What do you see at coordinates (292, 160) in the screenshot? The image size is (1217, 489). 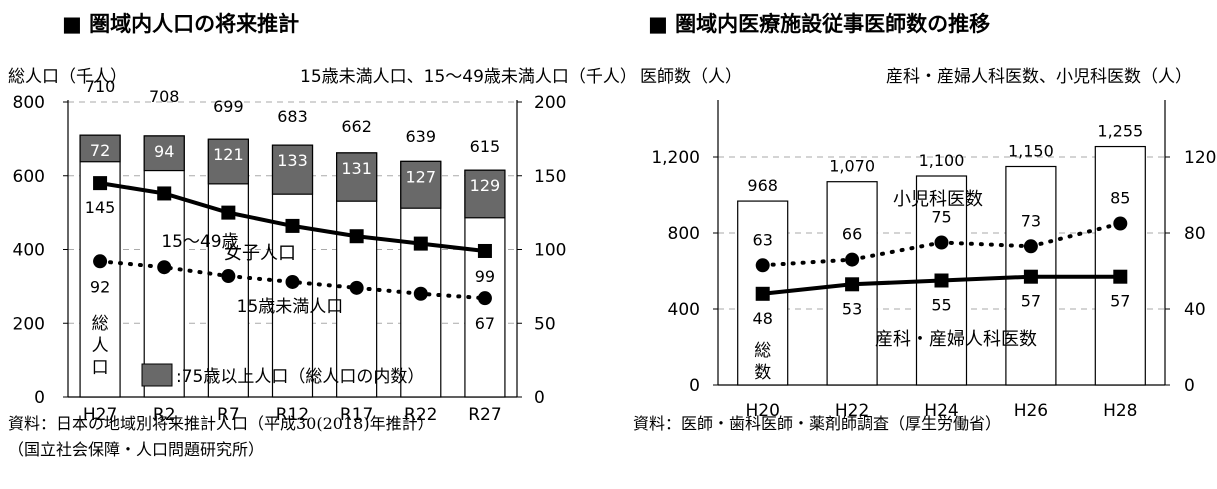 I see `left-bar-75plus-label: 133` at bounding box center [292, 160].